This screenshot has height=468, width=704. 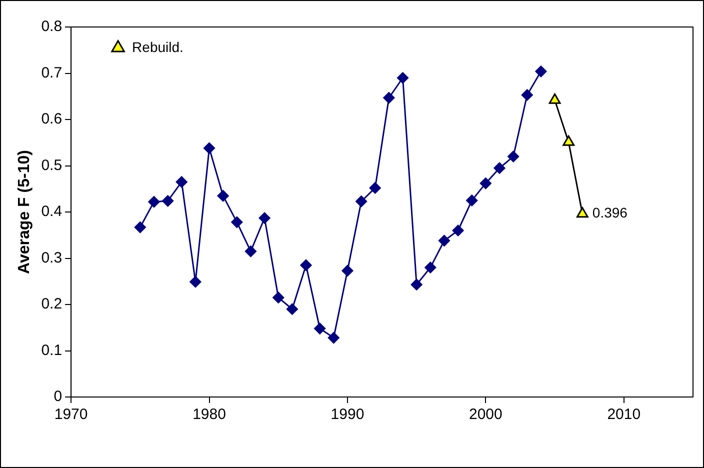 I want to click on x-tick-label: 1970, so click(x=71, y=415).